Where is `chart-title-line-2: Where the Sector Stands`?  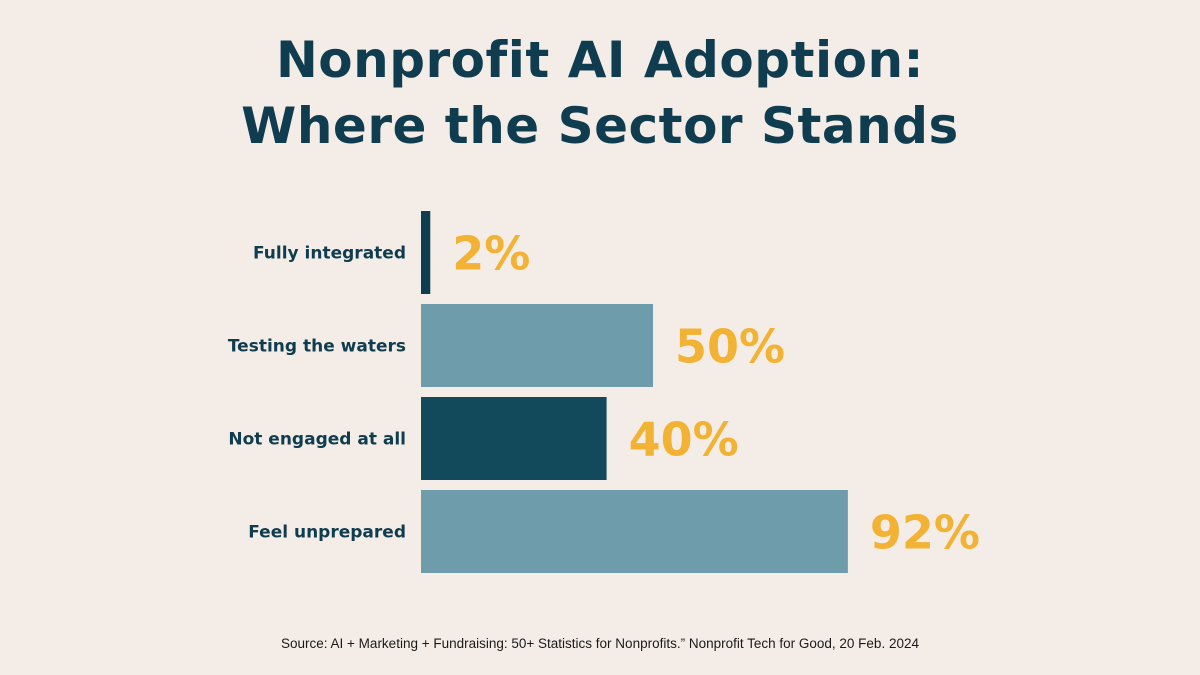 chart-title-line-2: Where the Sector Stands is located at coordinates (600, 126).